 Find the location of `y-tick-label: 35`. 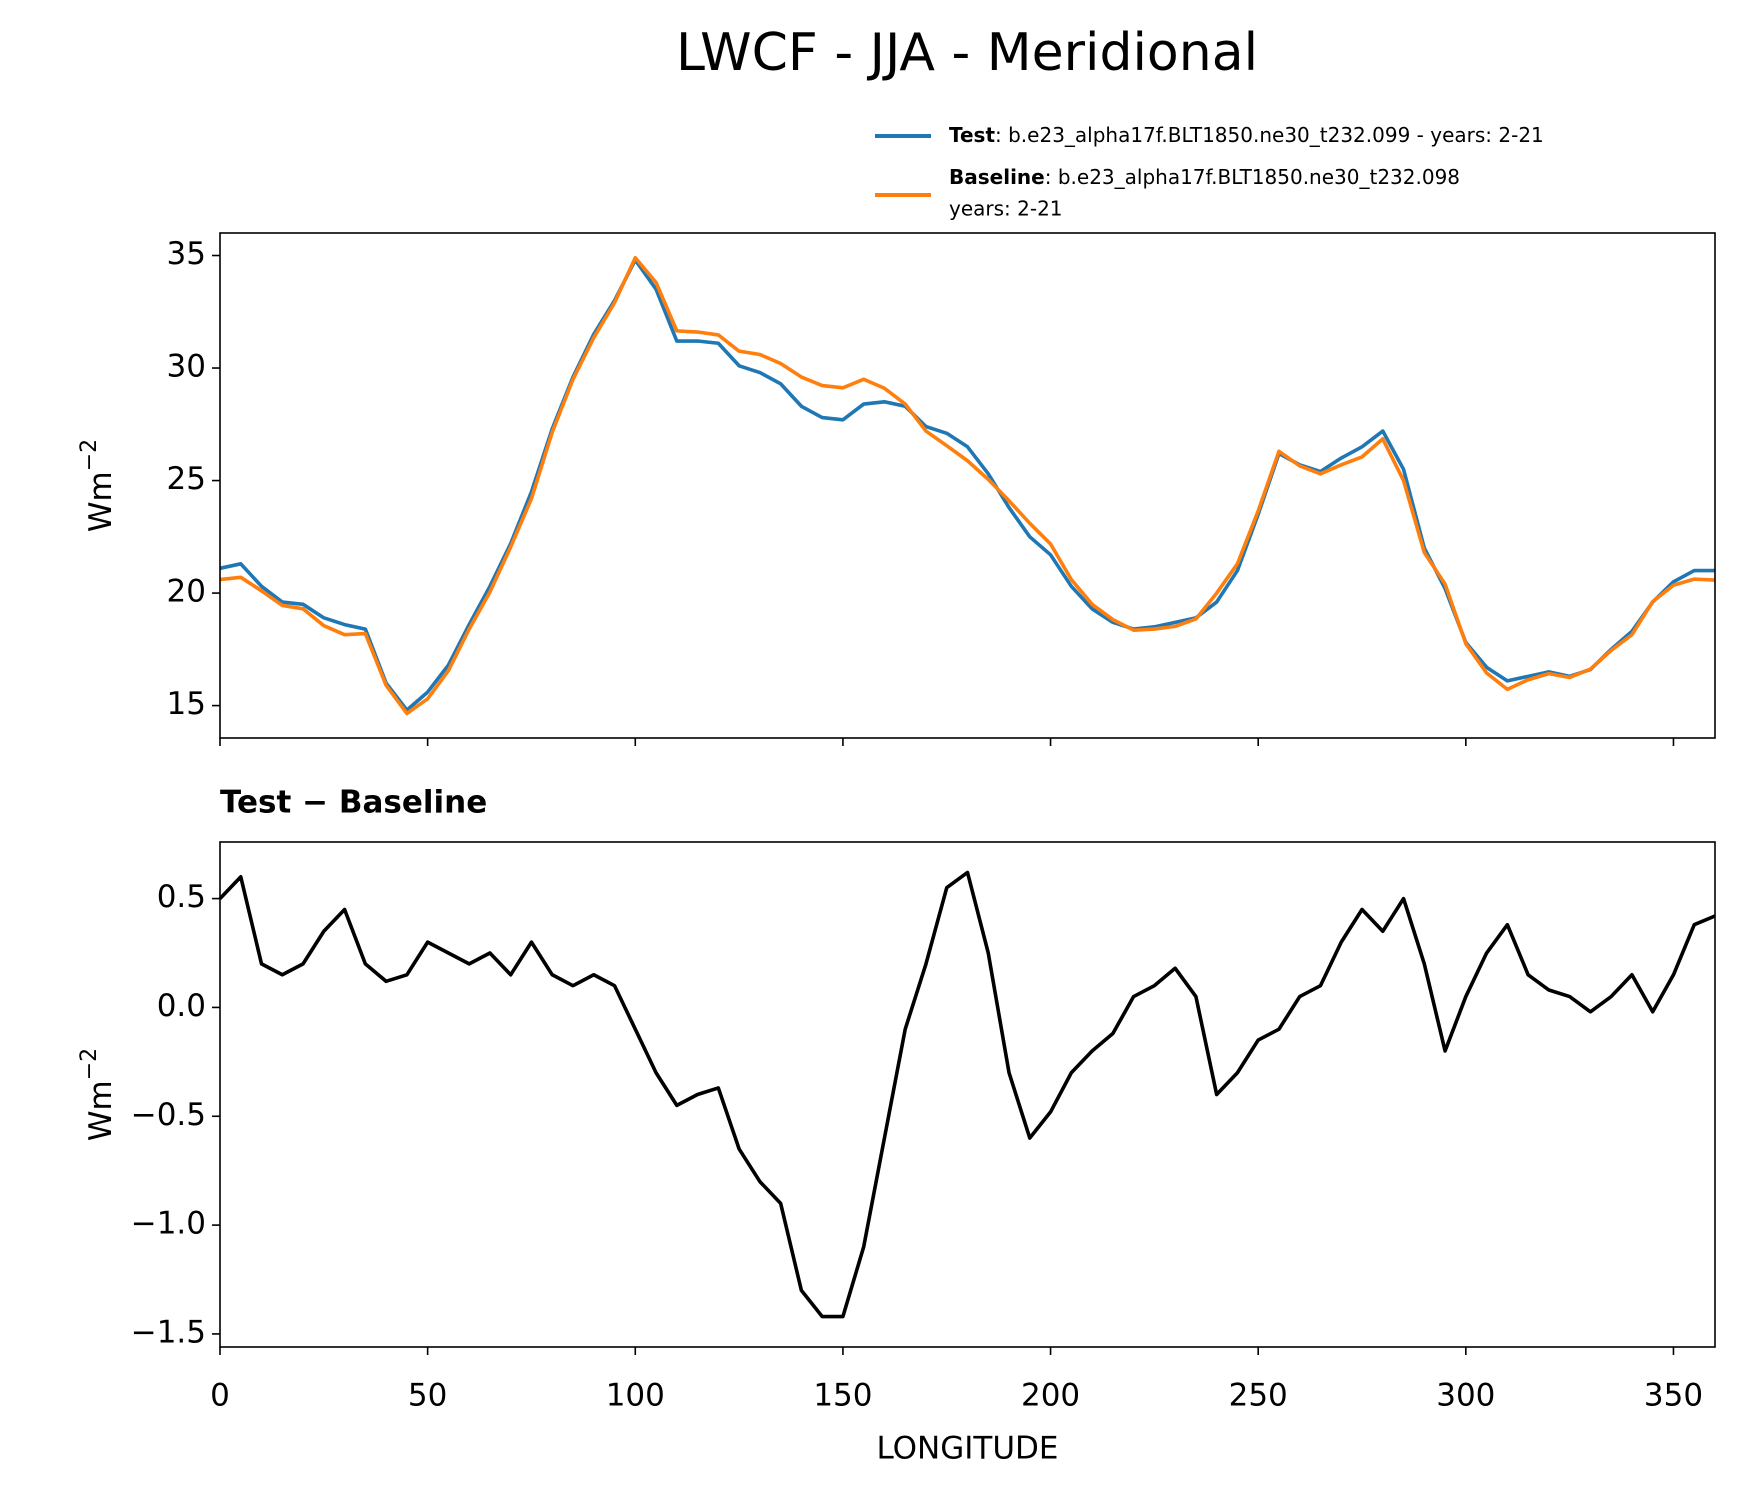

y-tick-label: 35 is located at coordinates (186, 254).